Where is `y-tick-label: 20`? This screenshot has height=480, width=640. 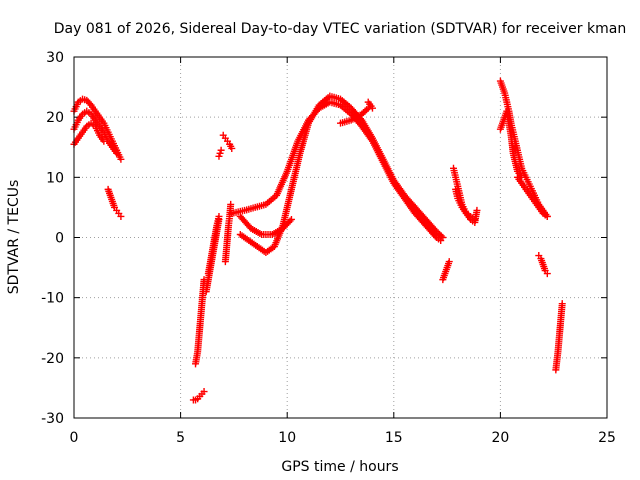 y-tick-label: 20 is located at coordinates (55, 118).